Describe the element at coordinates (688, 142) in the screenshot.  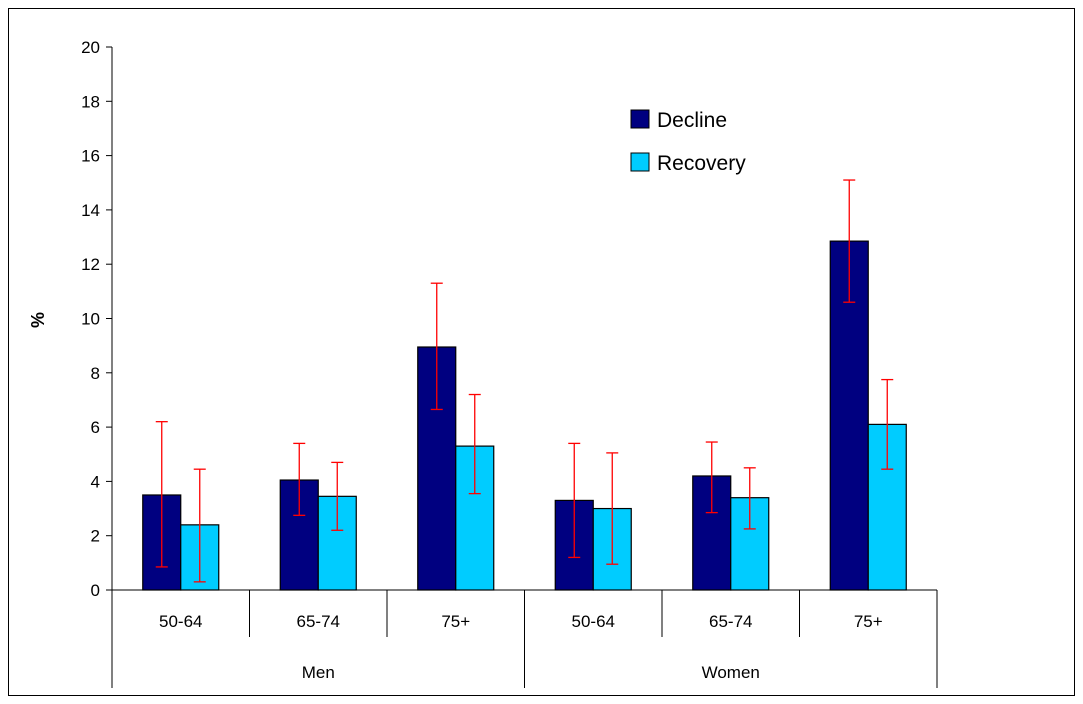
I see `legend: Decline Recovery` at that location.